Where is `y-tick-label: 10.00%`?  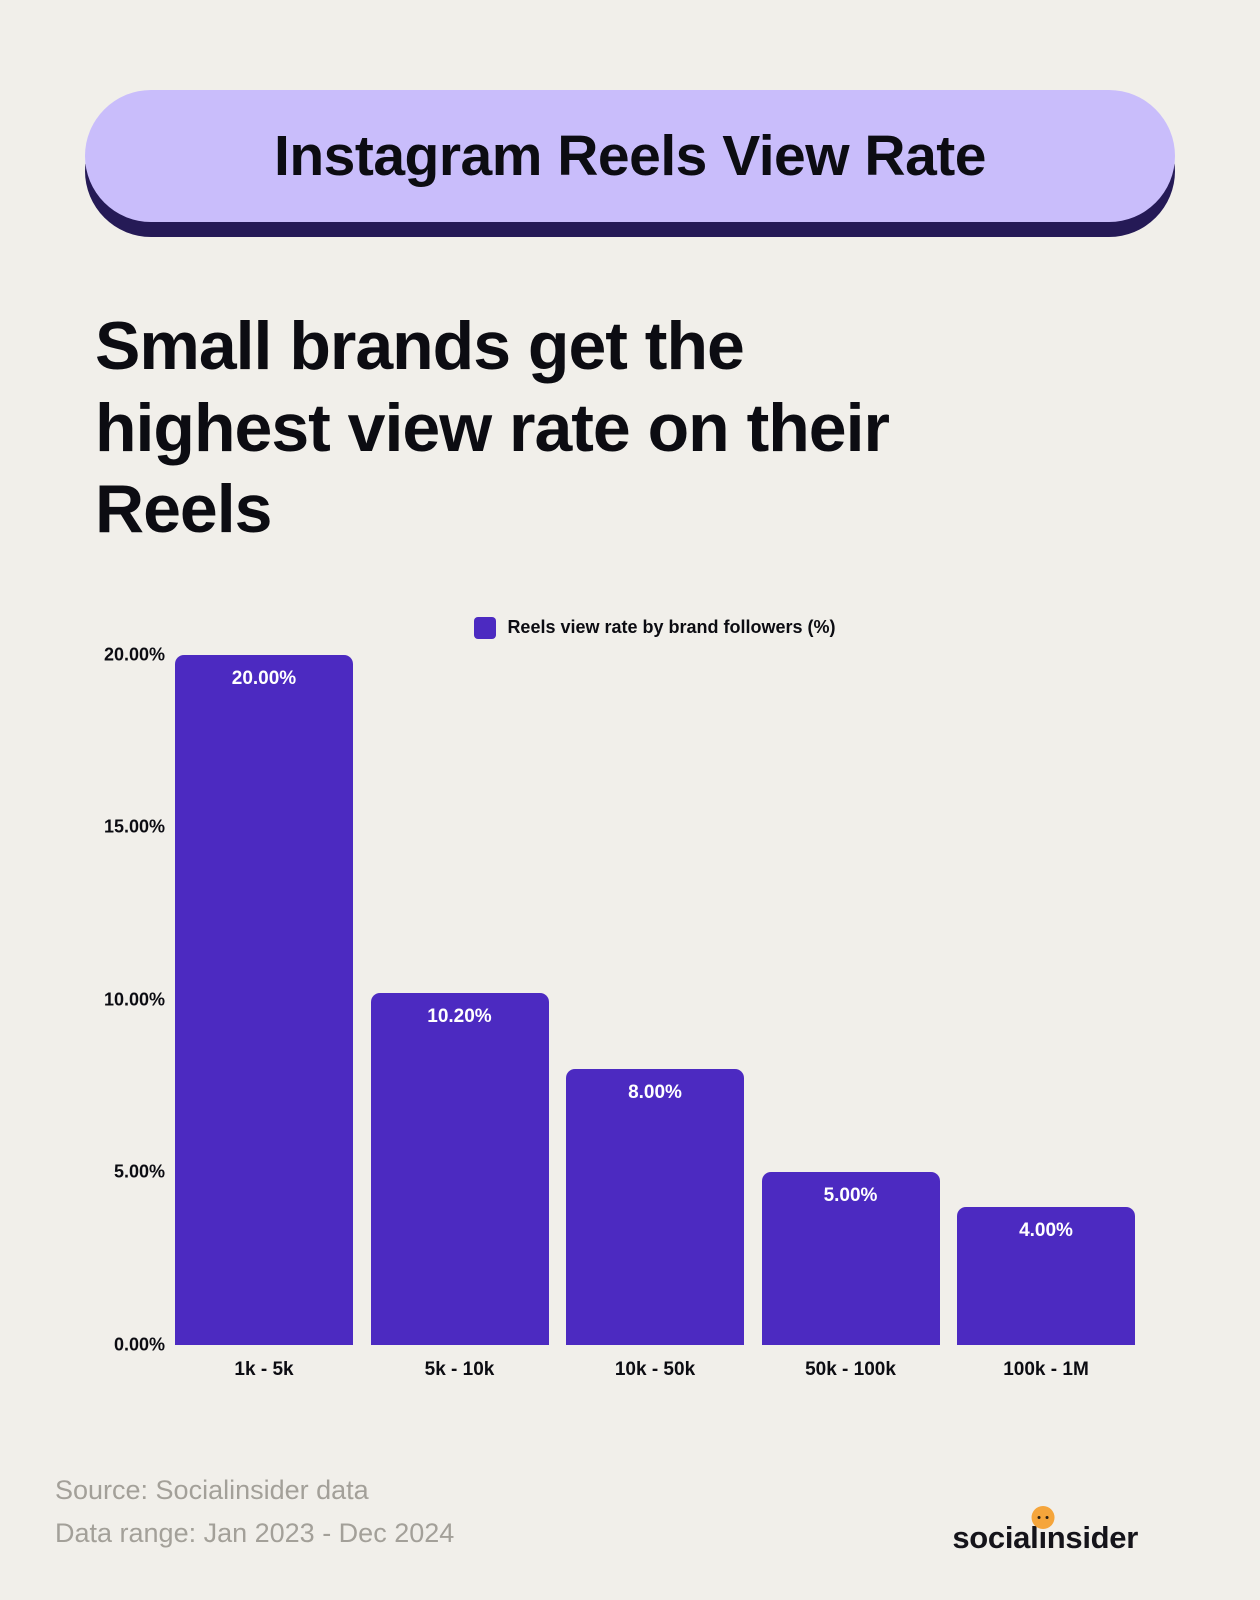
y-tick-label: 10.00% is located at coordinates (134, 999).